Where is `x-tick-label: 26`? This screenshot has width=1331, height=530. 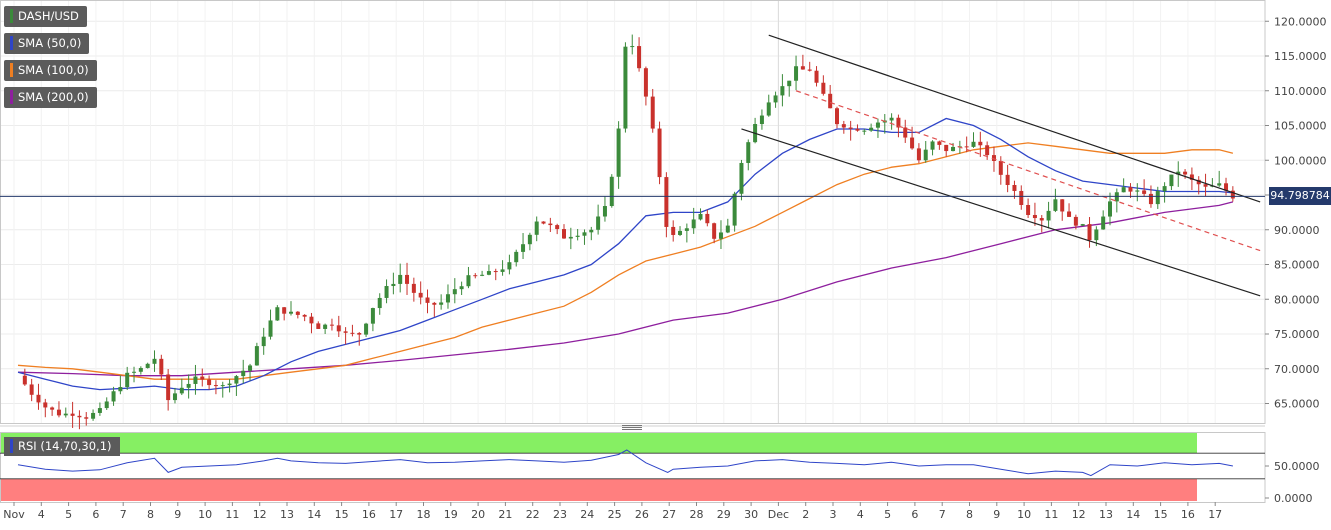 x-tick-label: 26 is located at coordinates (642, 514).